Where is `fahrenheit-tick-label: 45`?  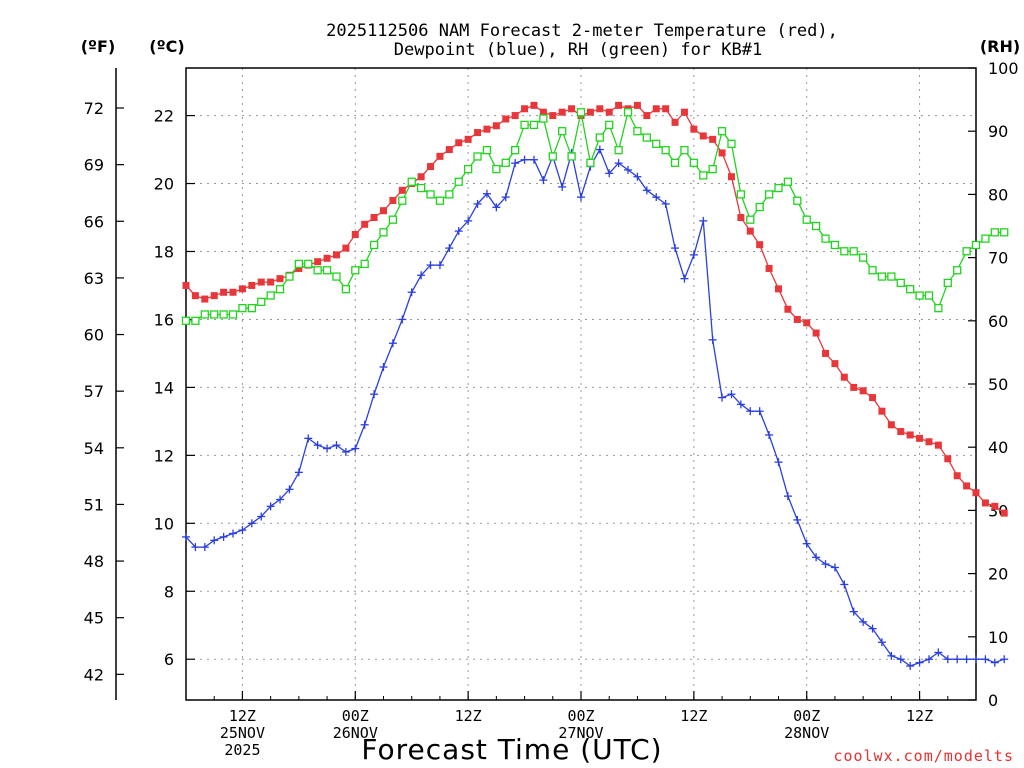 fahrenheit-tick-label: 45 is located at coordinates (94, 618).